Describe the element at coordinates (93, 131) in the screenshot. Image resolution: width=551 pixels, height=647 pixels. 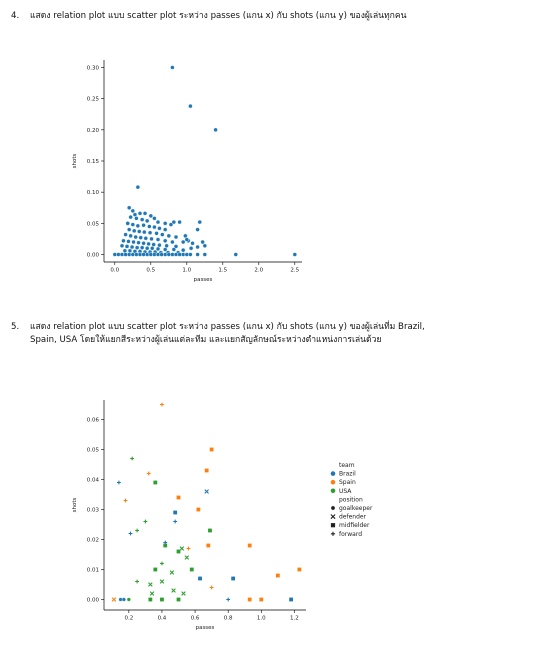
I see `y-tick-label: 0.20` at that location.